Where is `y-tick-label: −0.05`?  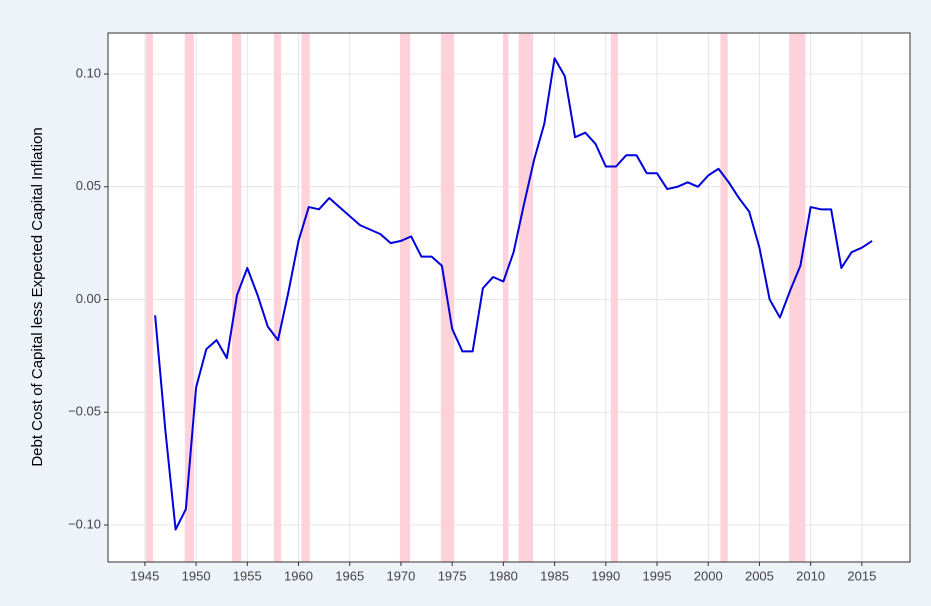 y-tick-label: −0.05 is located at coordinates (84, 411).